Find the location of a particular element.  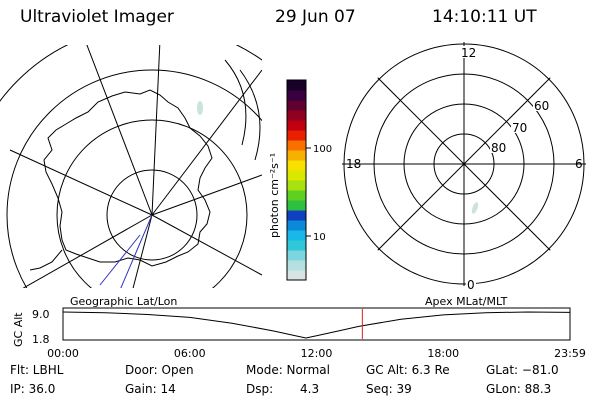

geographic-caption: Geographic Lat/Lon is located at coordinates (123, 301).